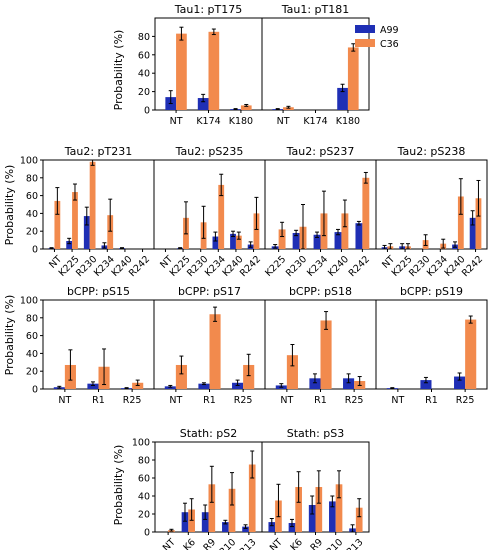 This screenshot has height=550, width=490. I want to click on panel-title: Tau2: pS235, so click(209, 151).